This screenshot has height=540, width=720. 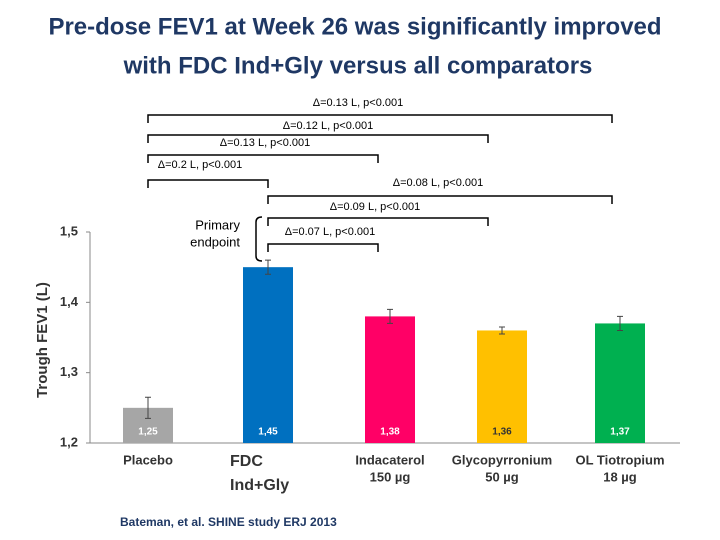 I want to click on x-tick-label: 18 µg, so click(x=620, y=476).